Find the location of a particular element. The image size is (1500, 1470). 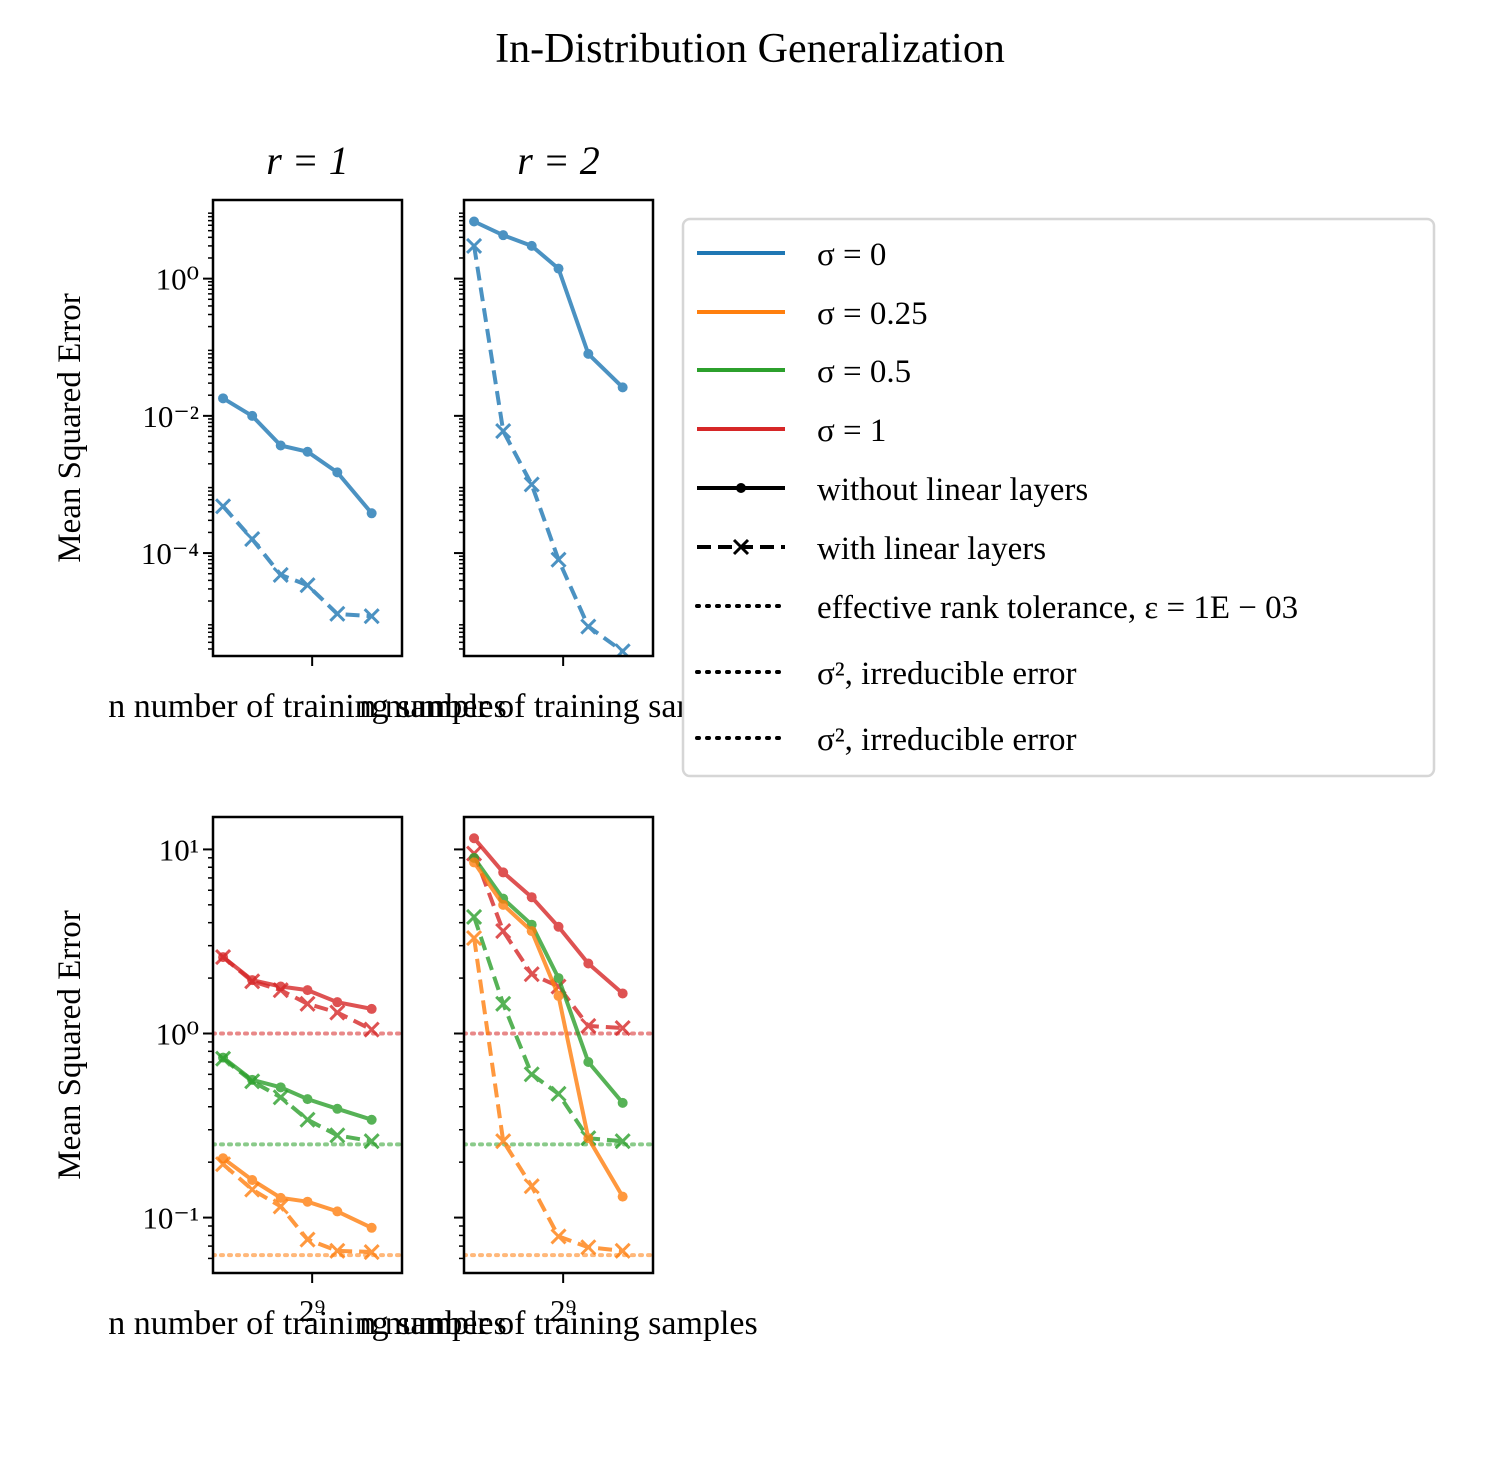

legend-label: σ = 0 is located at coordinates (851, 255).